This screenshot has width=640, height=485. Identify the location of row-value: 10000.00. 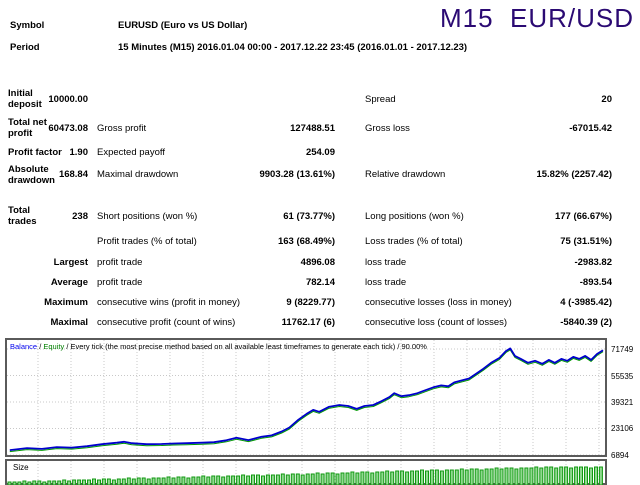
(68, 99).